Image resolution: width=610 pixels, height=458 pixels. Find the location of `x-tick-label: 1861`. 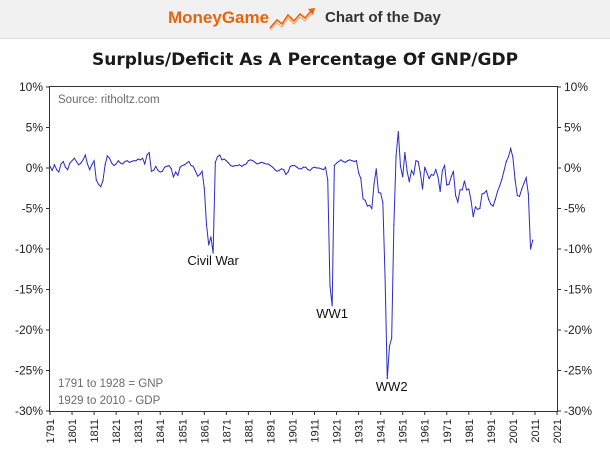

x-tick-label: 1861 is located at coordinates (205, 431).